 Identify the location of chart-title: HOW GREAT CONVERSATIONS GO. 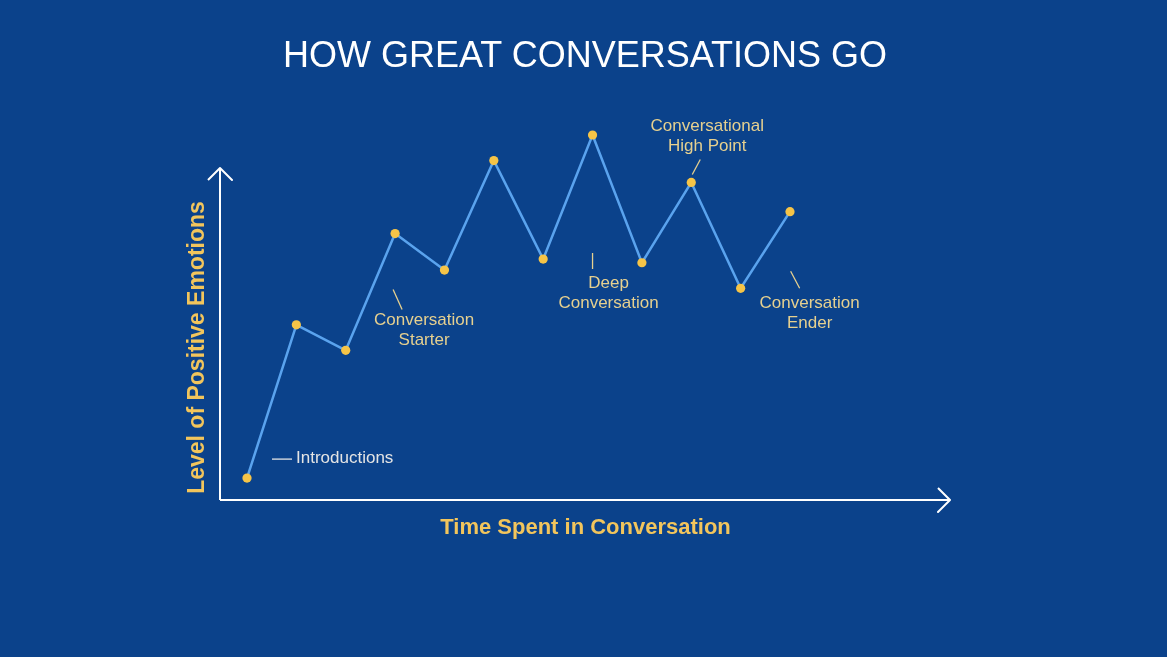
(585, 55).